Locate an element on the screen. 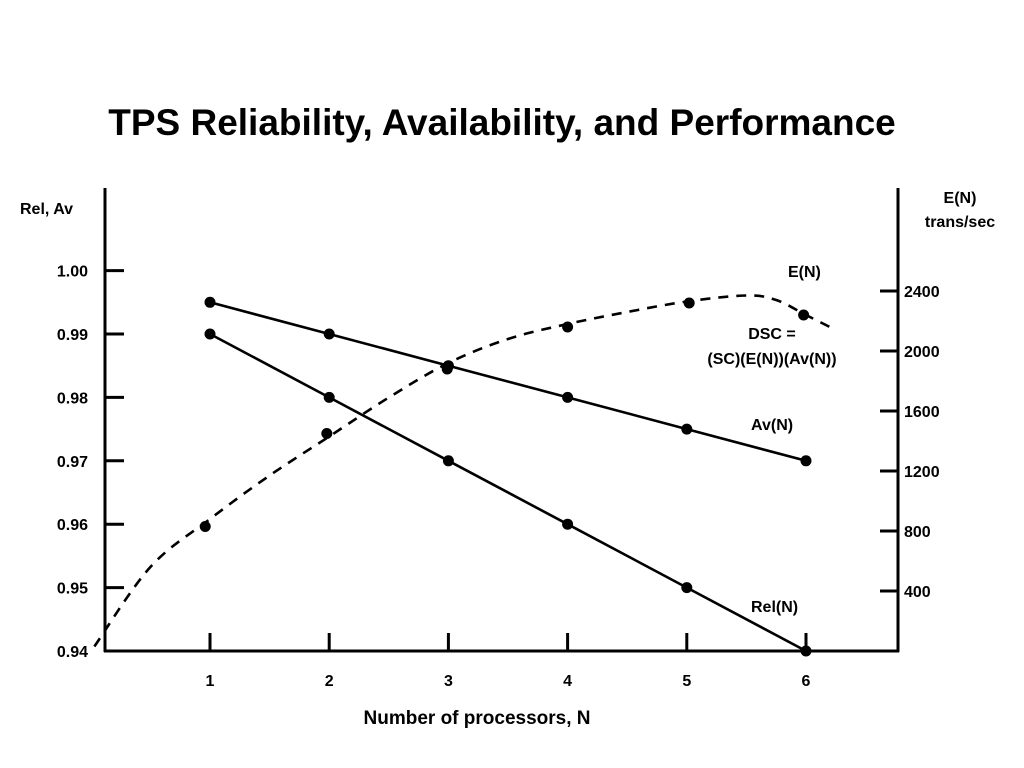 This screenshot has height=768, width=1024. x-tick-label-5: 5 is located at coordinates (686, 681).